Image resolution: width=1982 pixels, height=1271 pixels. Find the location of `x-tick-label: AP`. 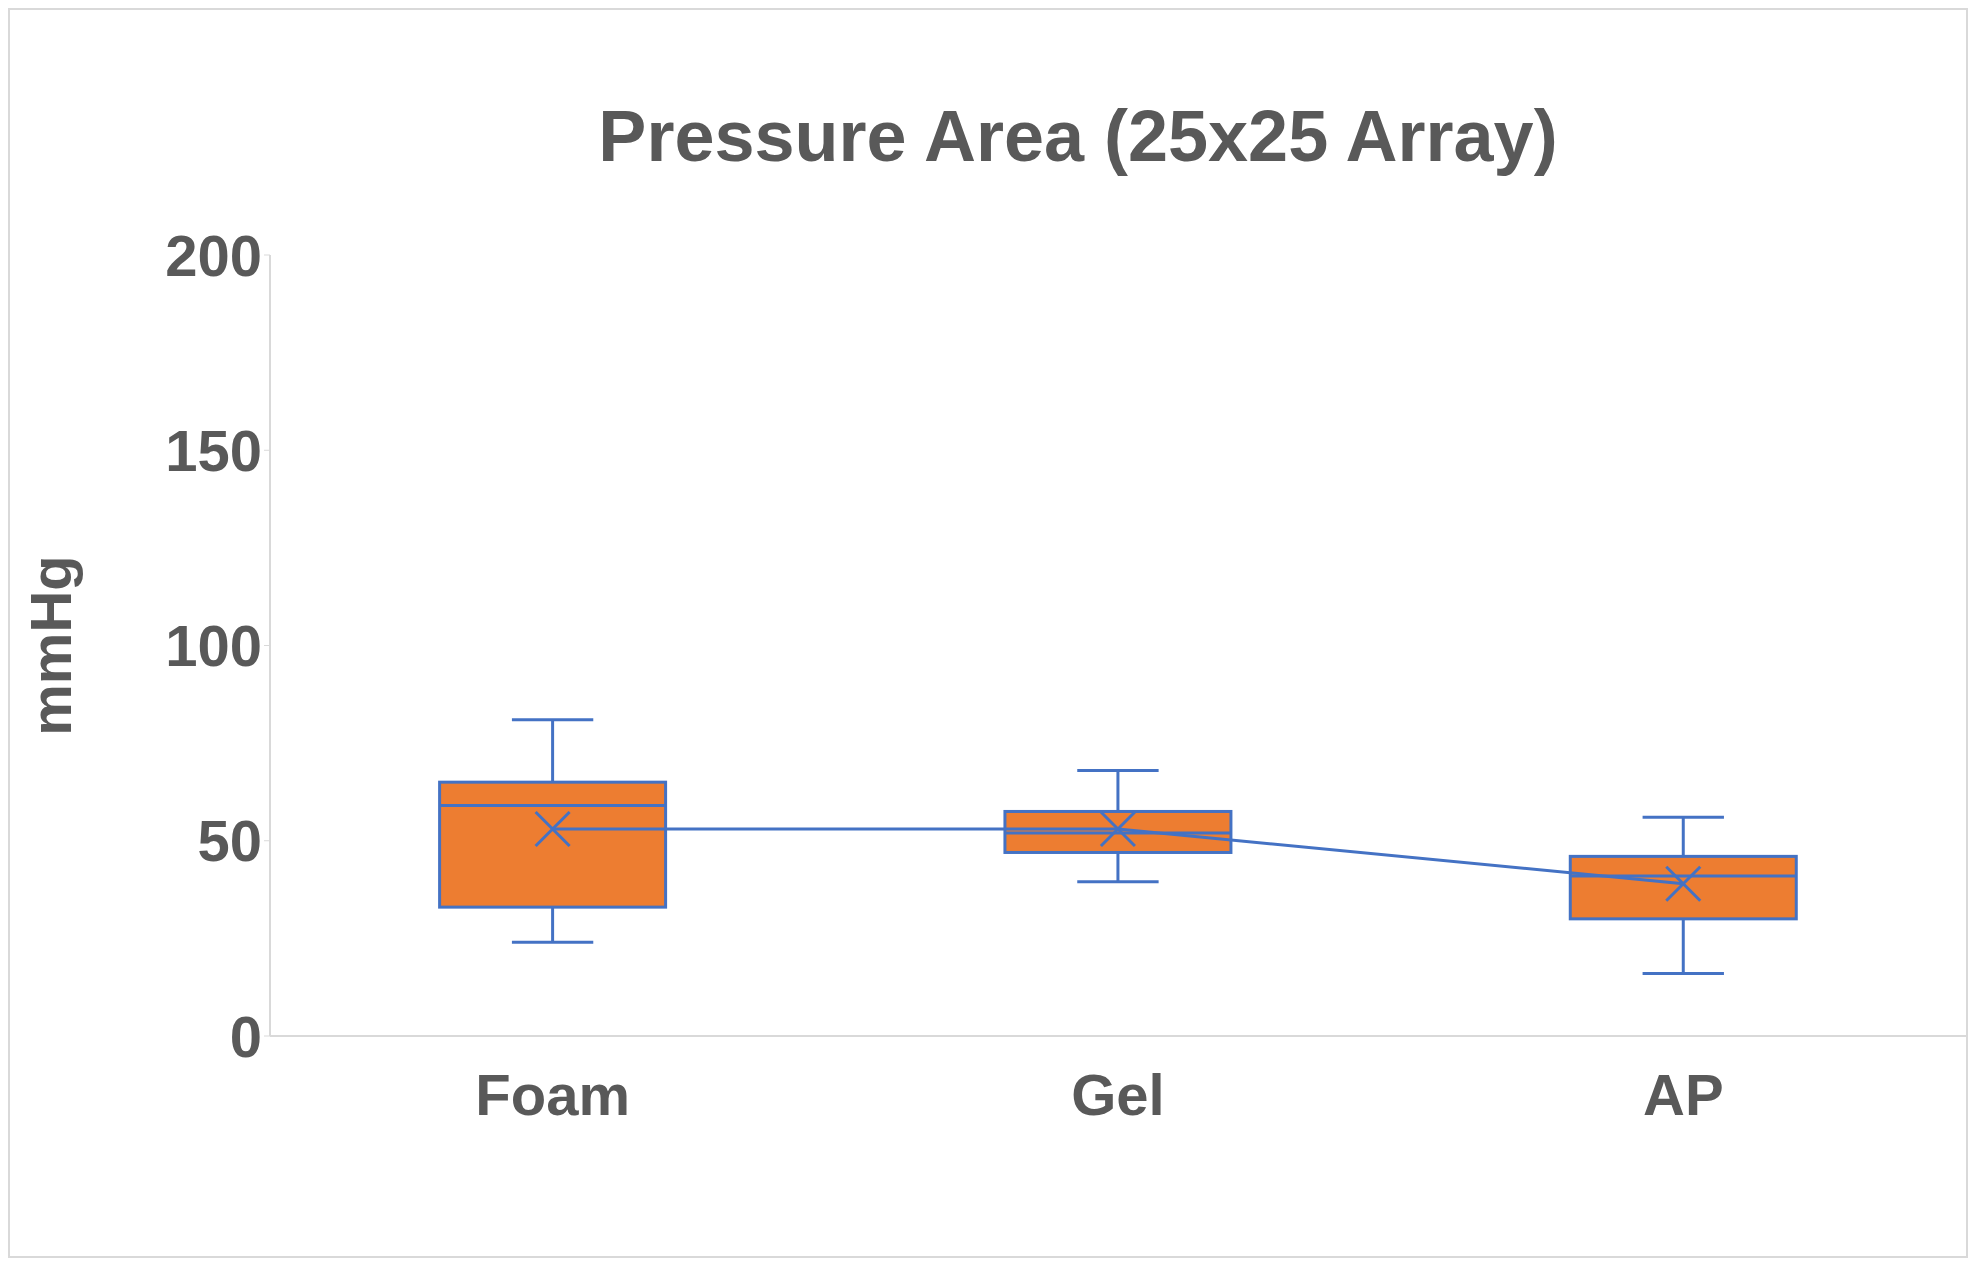

x-tick-label: AP is located at coordinates (1683, 1095).